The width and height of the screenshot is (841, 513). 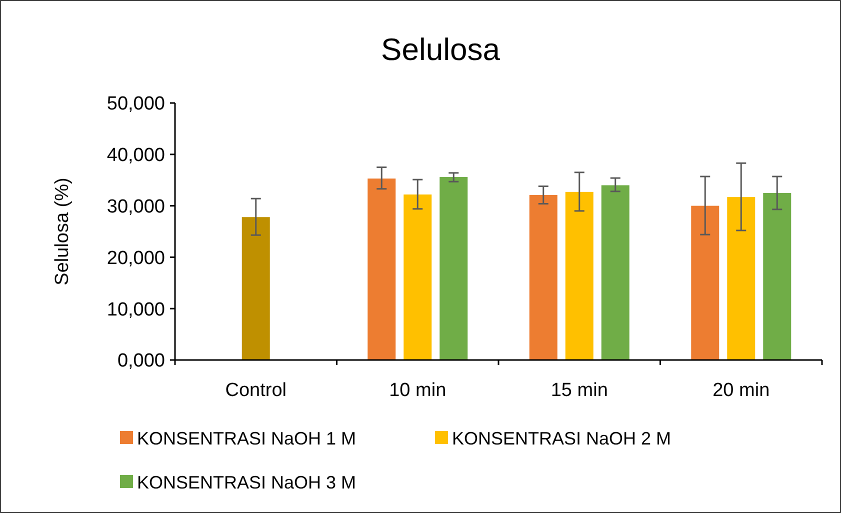 What do you see at coordinates (579, 390) in the screenshot?
I see `x-tick-label: 15 min` at bounding box center [579, 390].